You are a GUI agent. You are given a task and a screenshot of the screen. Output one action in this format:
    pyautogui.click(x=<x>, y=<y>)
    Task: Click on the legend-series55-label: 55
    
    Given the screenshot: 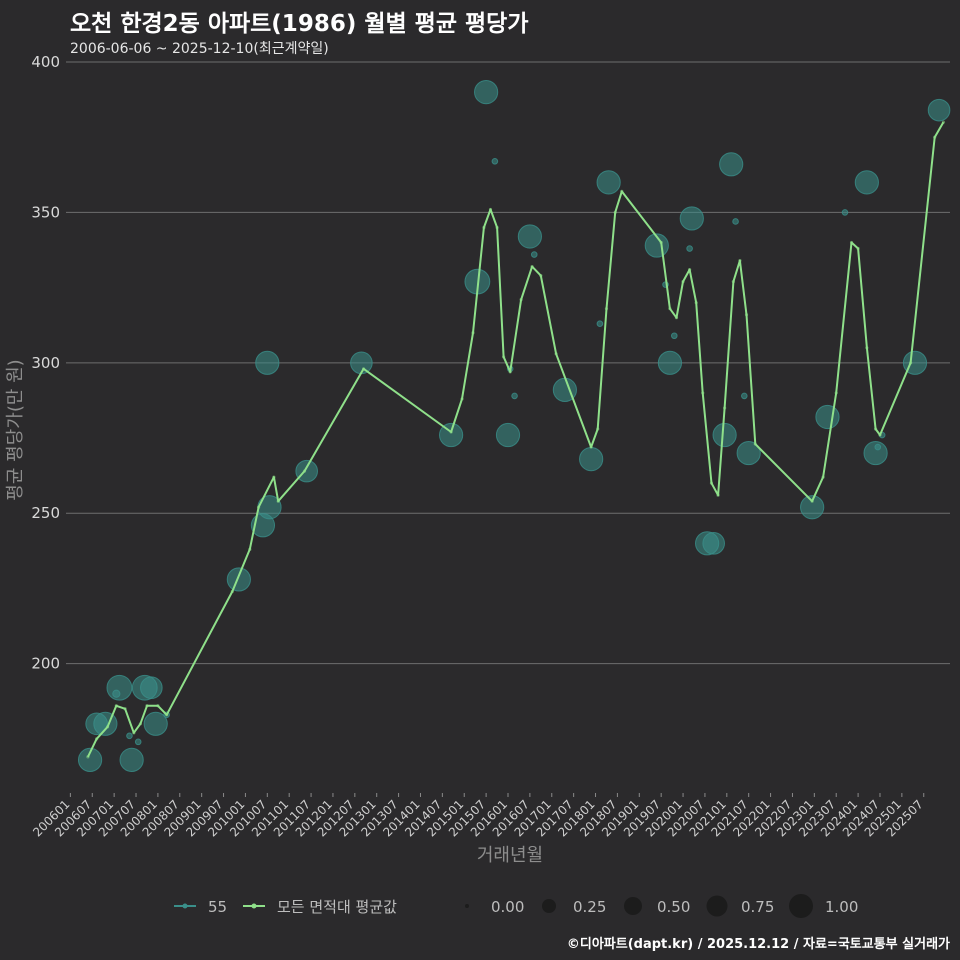 What is the action you would take?
    pyautogui.click(x=217, y=907)
    